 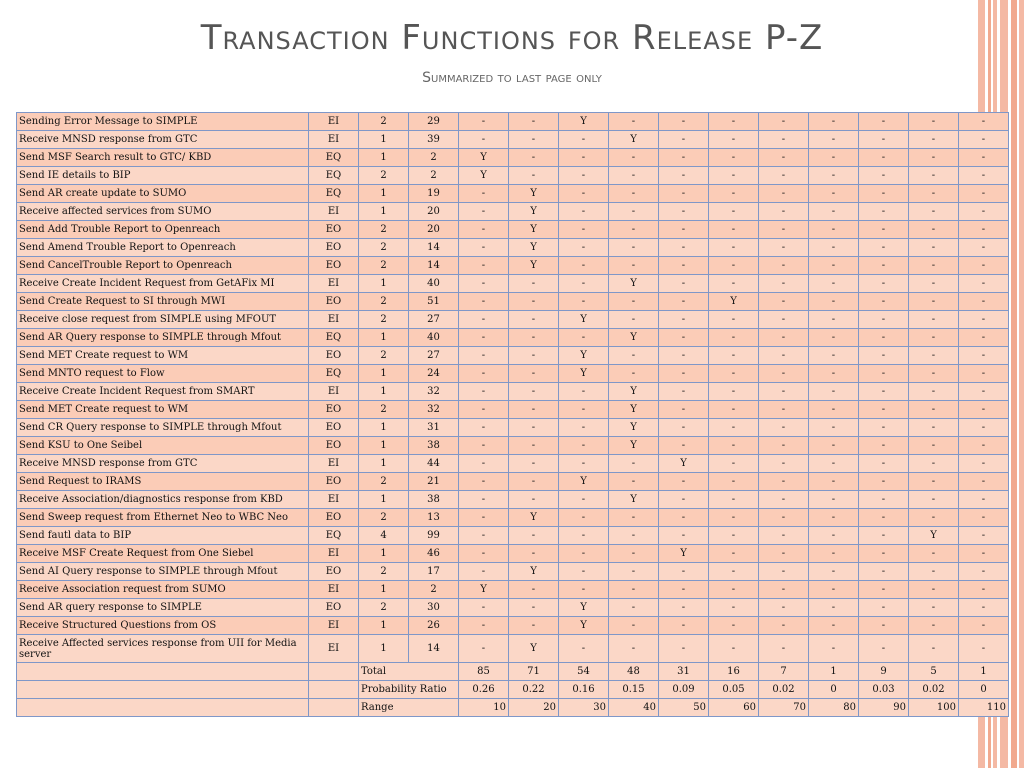 I want to click on total-value-cell: 71, so click(x=533, y=671).